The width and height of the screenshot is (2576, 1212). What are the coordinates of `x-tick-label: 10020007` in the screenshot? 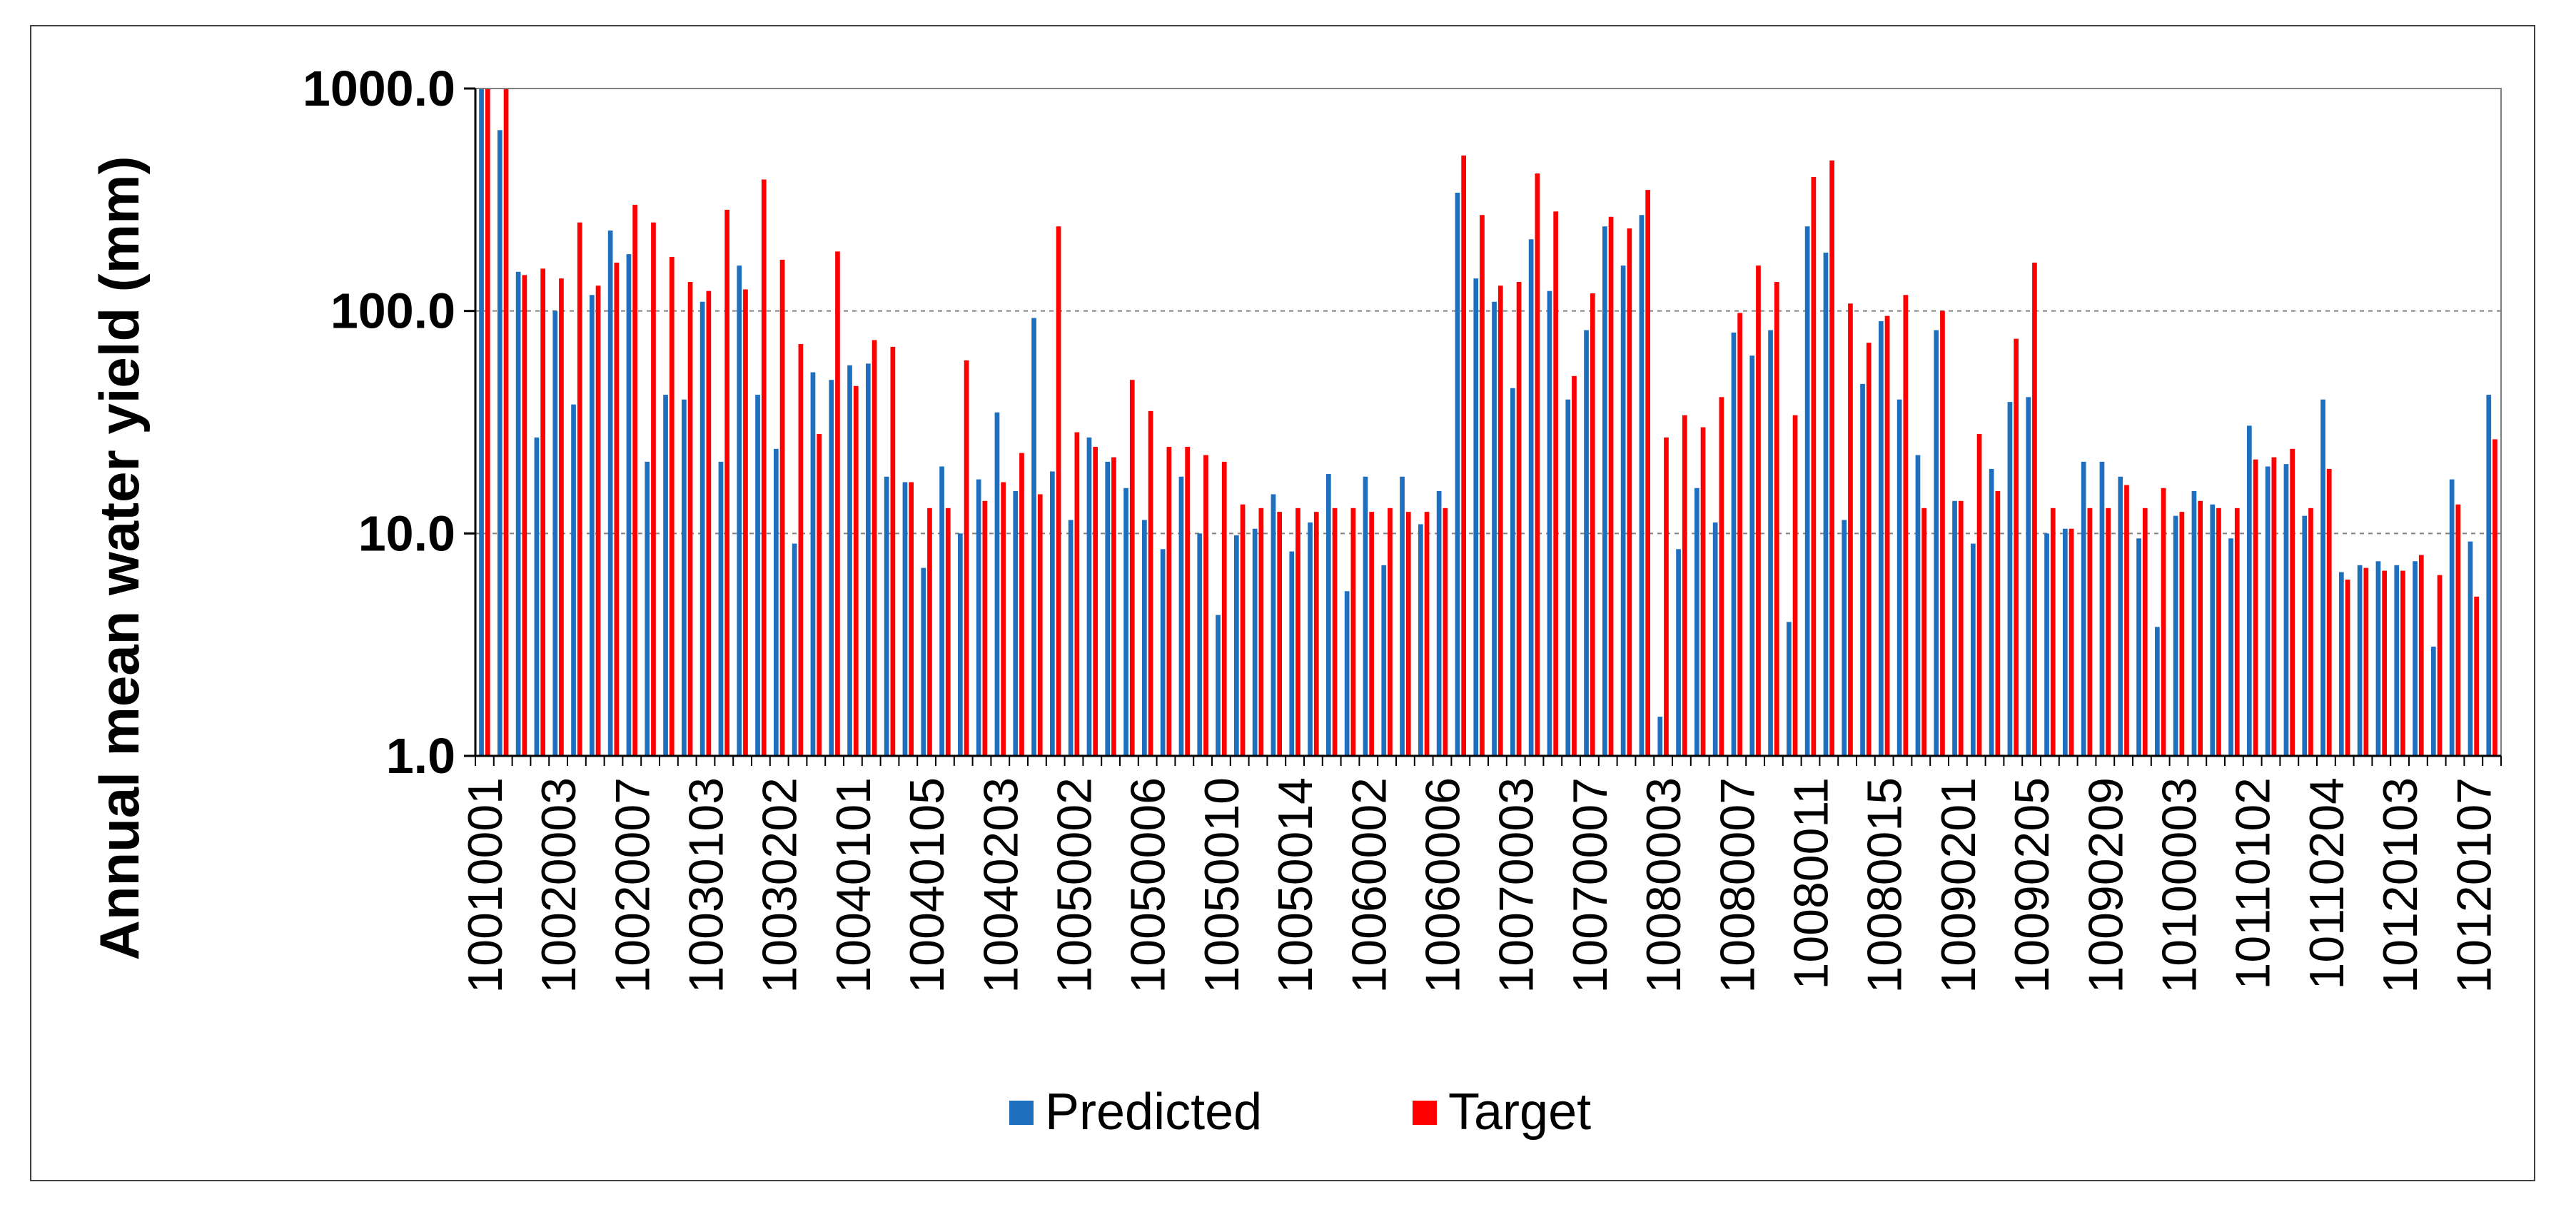 It's located at (632, 885).